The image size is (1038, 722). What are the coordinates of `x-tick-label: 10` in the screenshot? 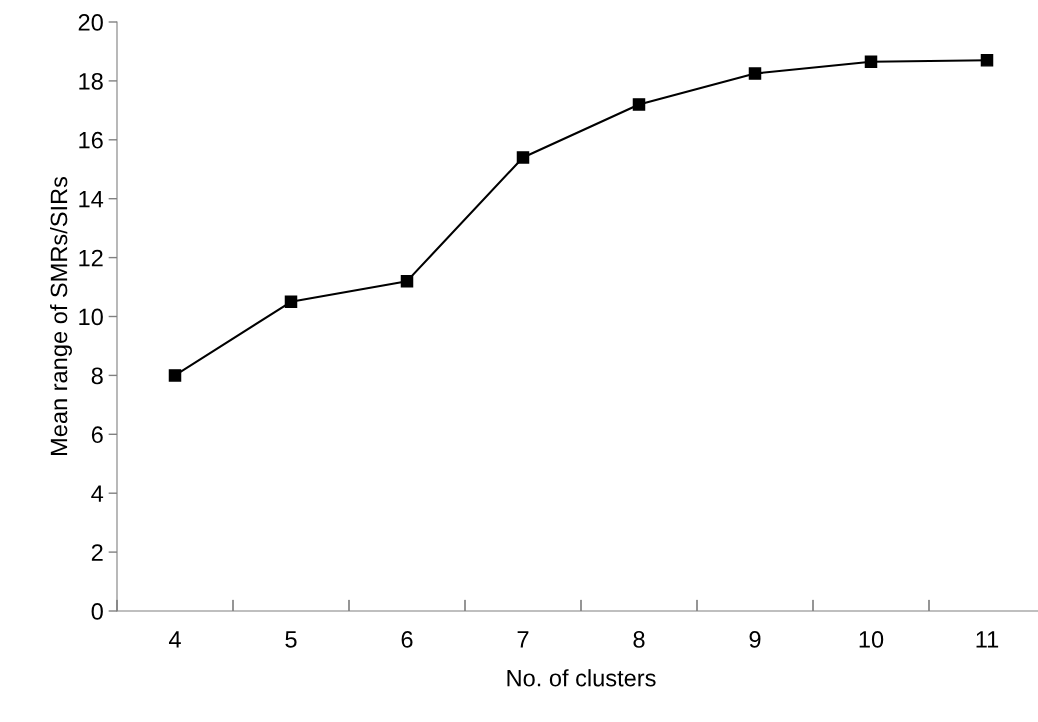 It's located at (871, 639).